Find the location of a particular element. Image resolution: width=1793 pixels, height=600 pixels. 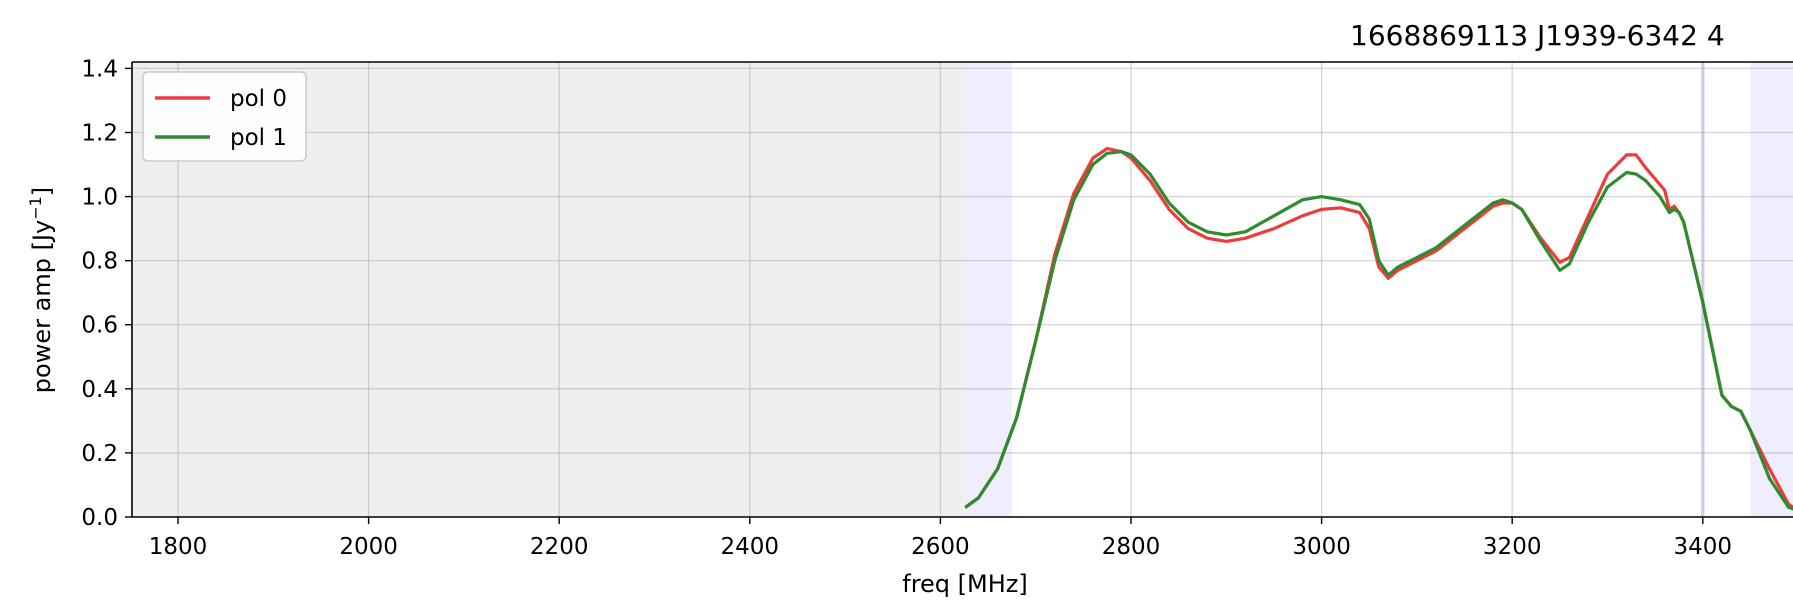

x-tick-label-1800: 1800 is located at coordinates (178, 547).